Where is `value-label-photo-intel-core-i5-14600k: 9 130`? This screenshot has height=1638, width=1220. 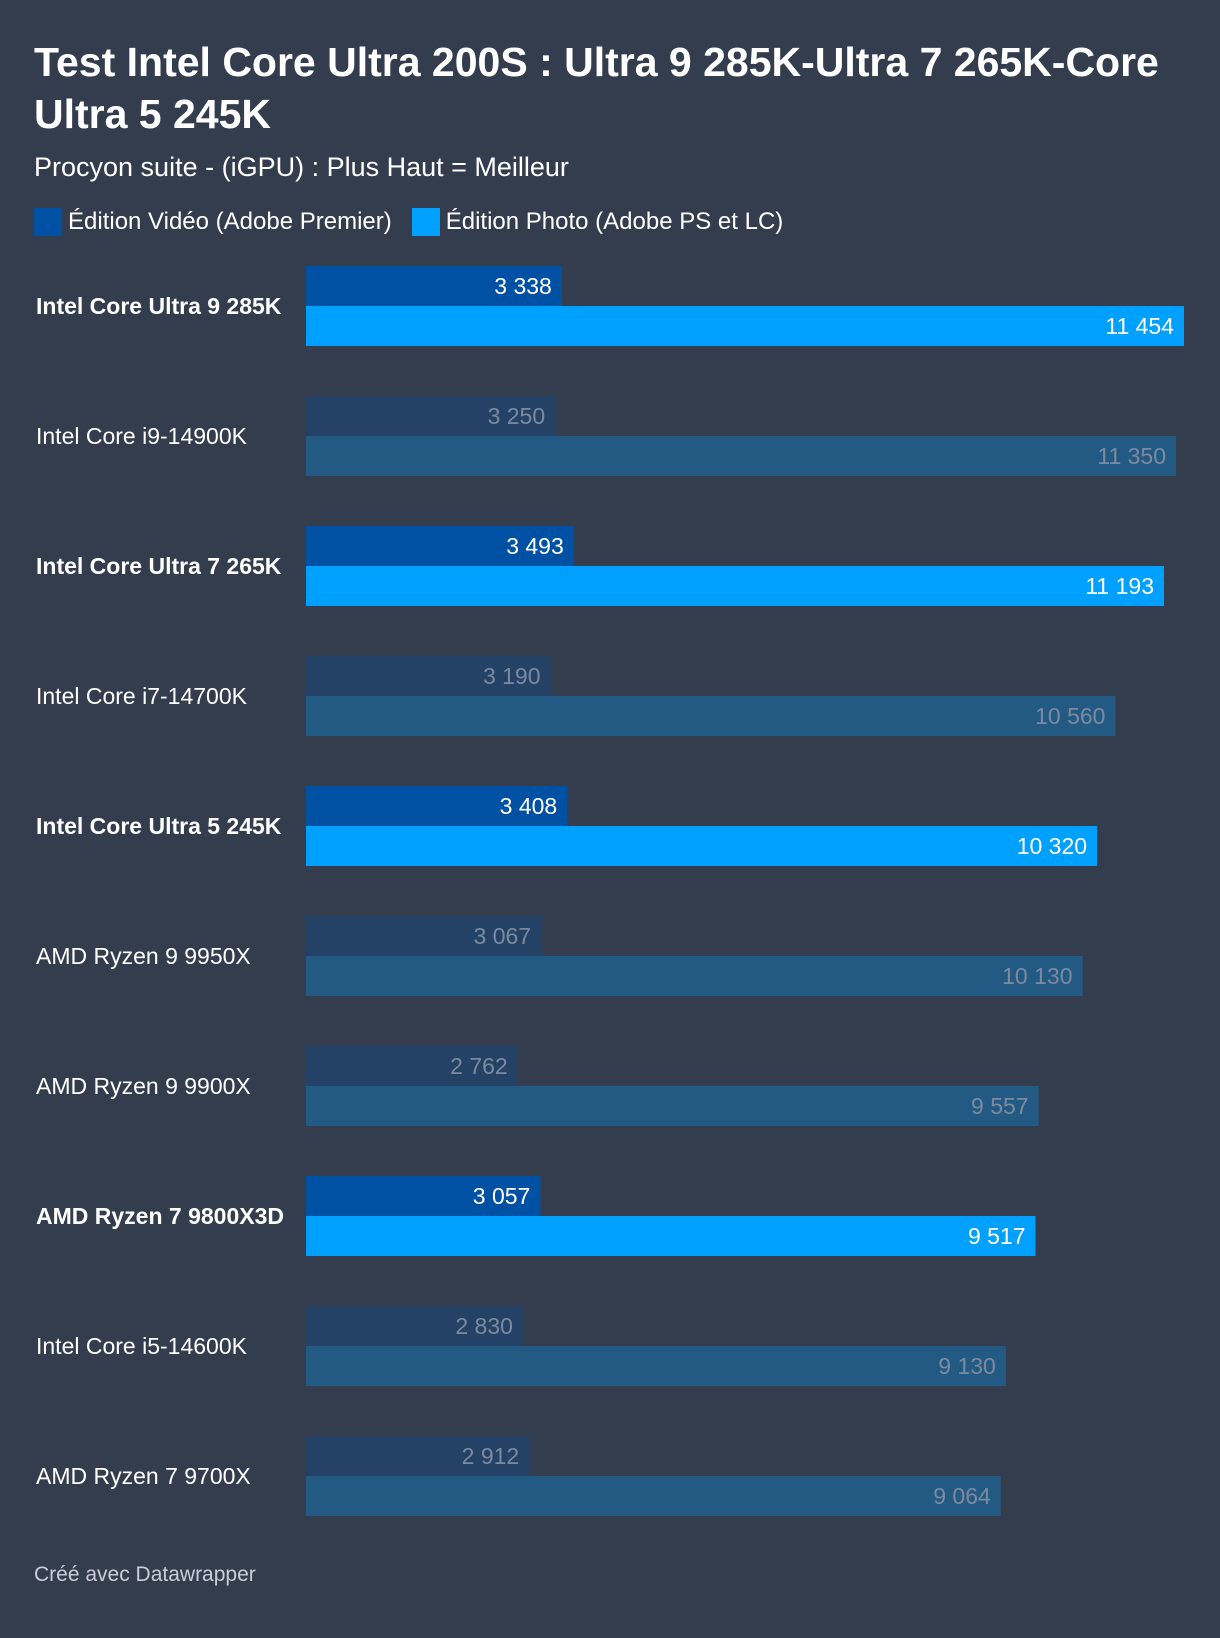
value-label-photo-intel-core-i5-14600k: 9 130 is located at coordinates (967, 1366).